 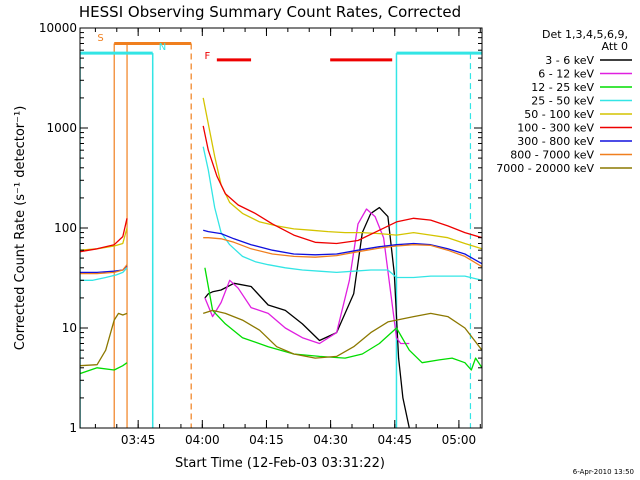 What do you see at coordinates (69, 328) in the screenshot?
I see `y-tick-label: 10` at bounding box center [69, 328].